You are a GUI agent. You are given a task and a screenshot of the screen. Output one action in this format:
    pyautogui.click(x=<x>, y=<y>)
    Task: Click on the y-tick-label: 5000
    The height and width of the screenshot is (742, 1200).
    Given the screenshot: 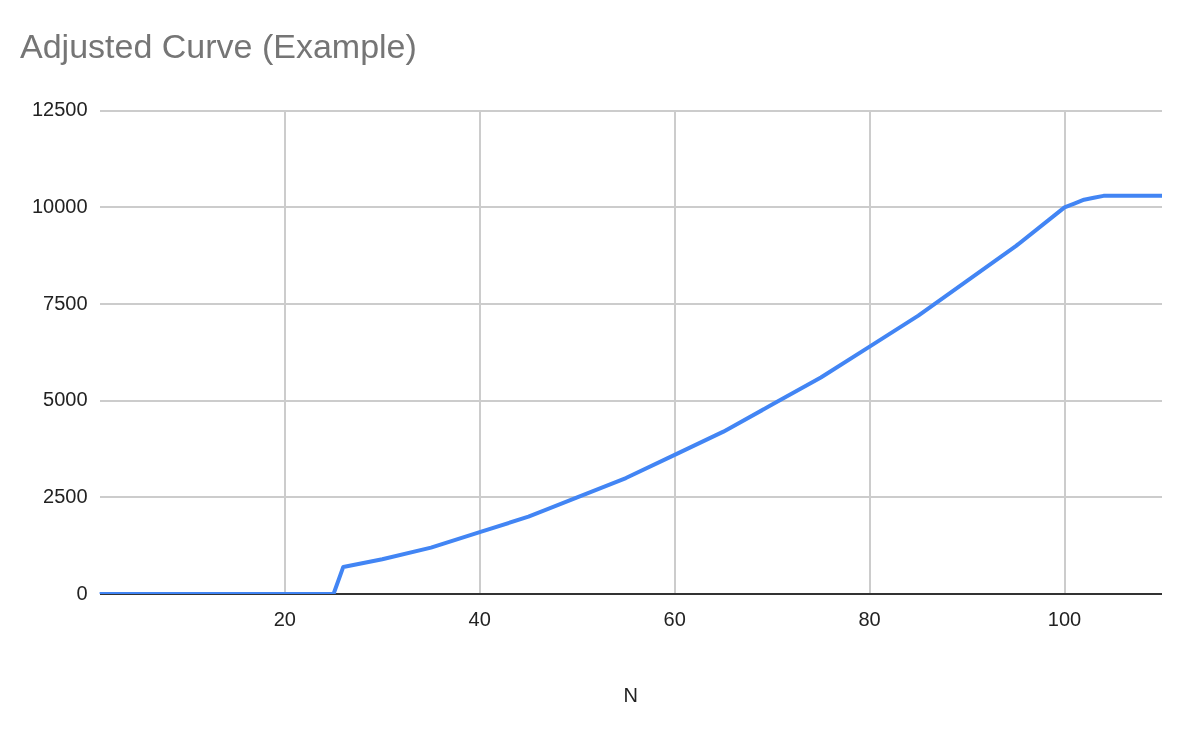 What is the action you would take?
    pyautogui.click(x=65, y=399)
    